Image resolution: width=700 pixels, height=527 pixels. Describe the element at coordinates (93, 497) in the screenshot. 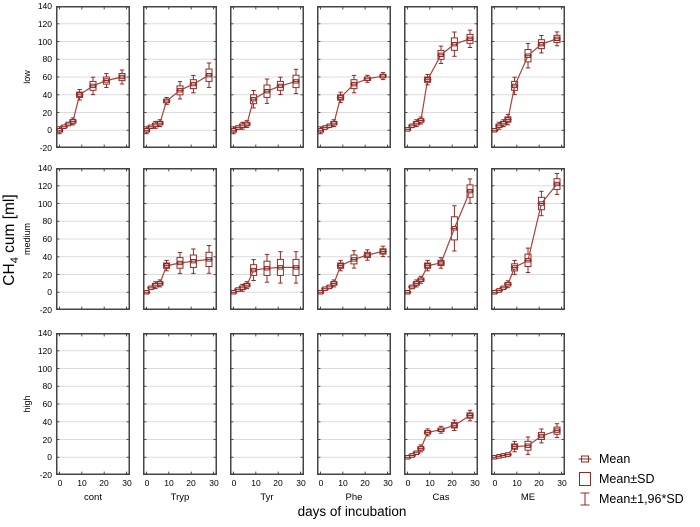

I see `column-label-cont: cont` at that location.